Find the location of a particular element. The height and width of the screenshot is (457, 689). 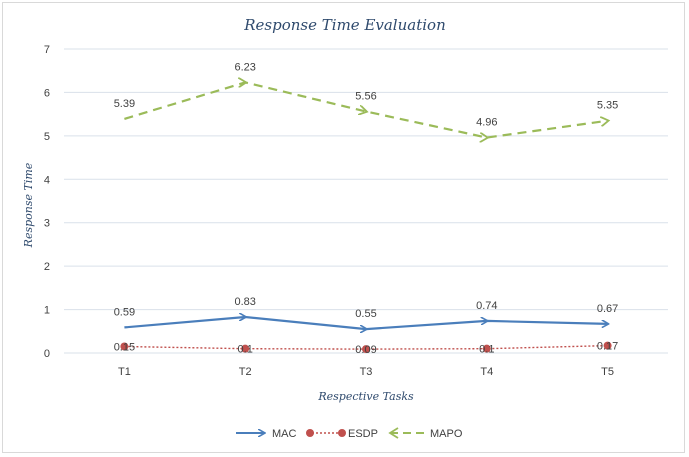

legend-item-mapo: MAPO is located at coordinates (425, 433).